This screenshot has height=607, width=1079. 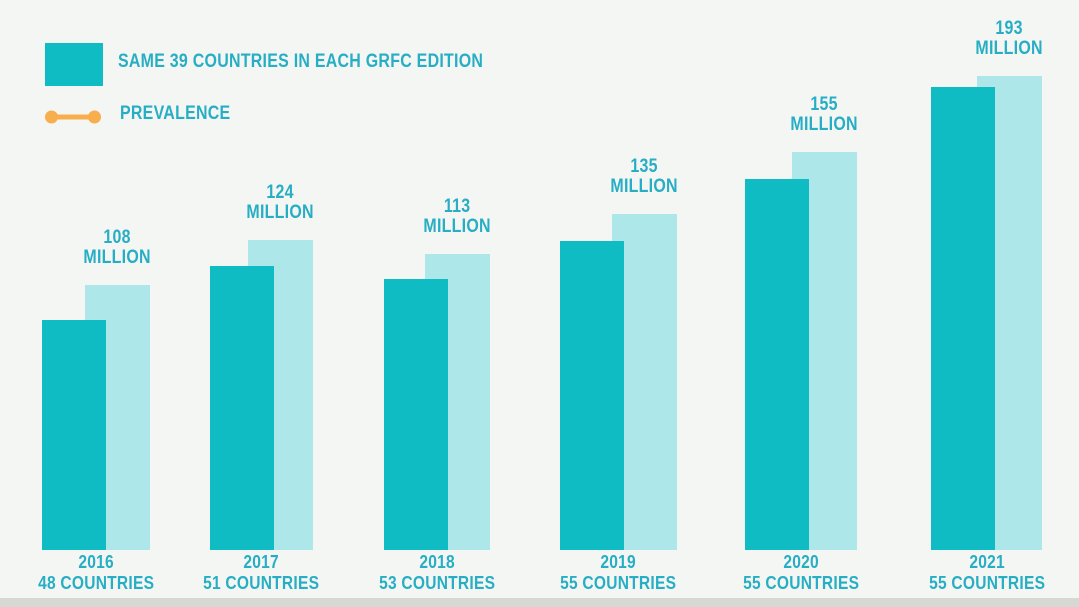 What do you see at coordinates (539, 602) in the screenshot?
I see `footer-strip` at bounding box center [539, 602].